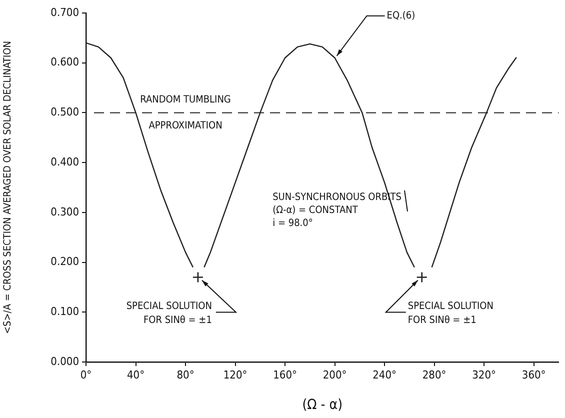  What do you see at coordinates (64, 311) in the screenshot?
I see `y-tick-label: 0.100` at bounding box center [64, 311].